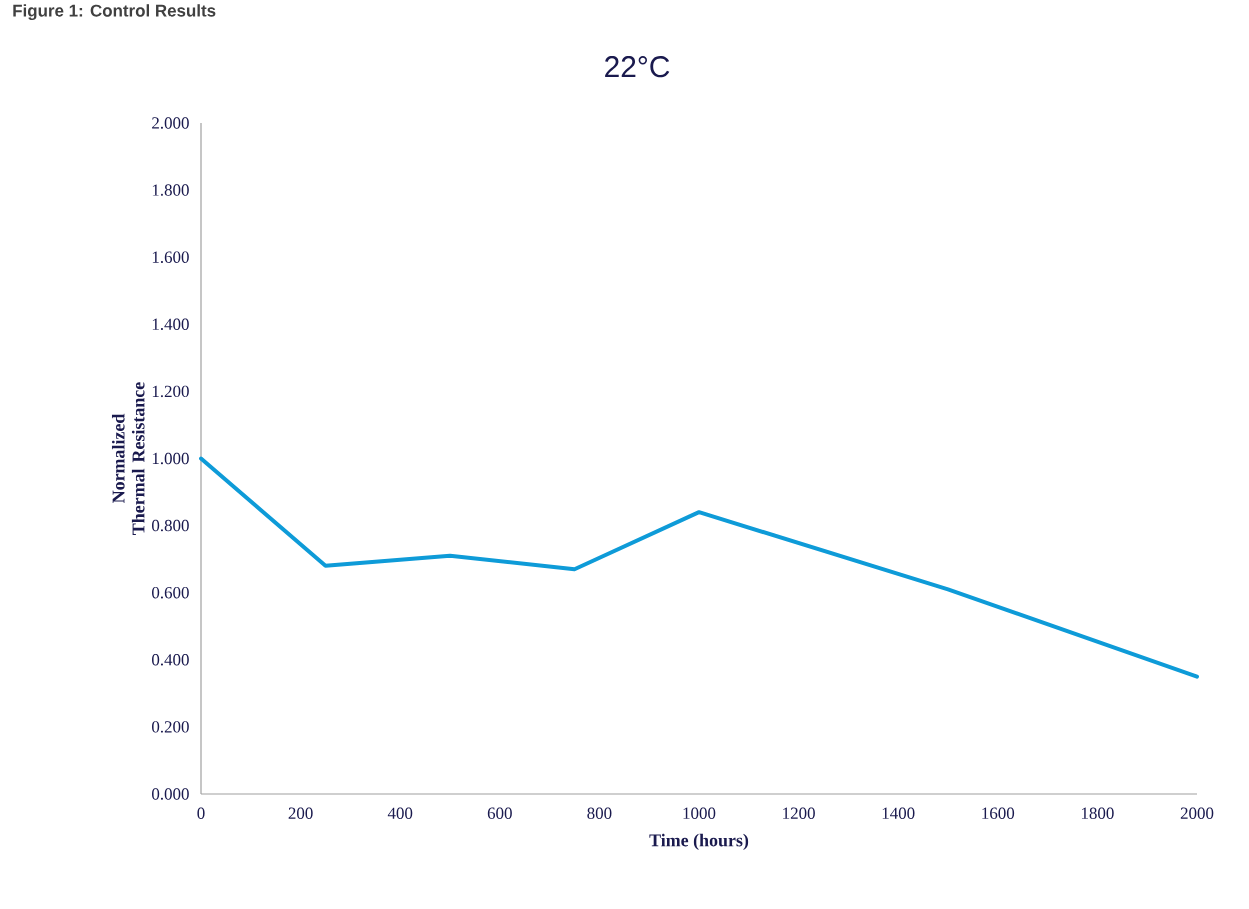 Image resolution: width=1249 pixels, height=909 pixels. I want to click on y-tick-label: 1.600, so click(170, 257).